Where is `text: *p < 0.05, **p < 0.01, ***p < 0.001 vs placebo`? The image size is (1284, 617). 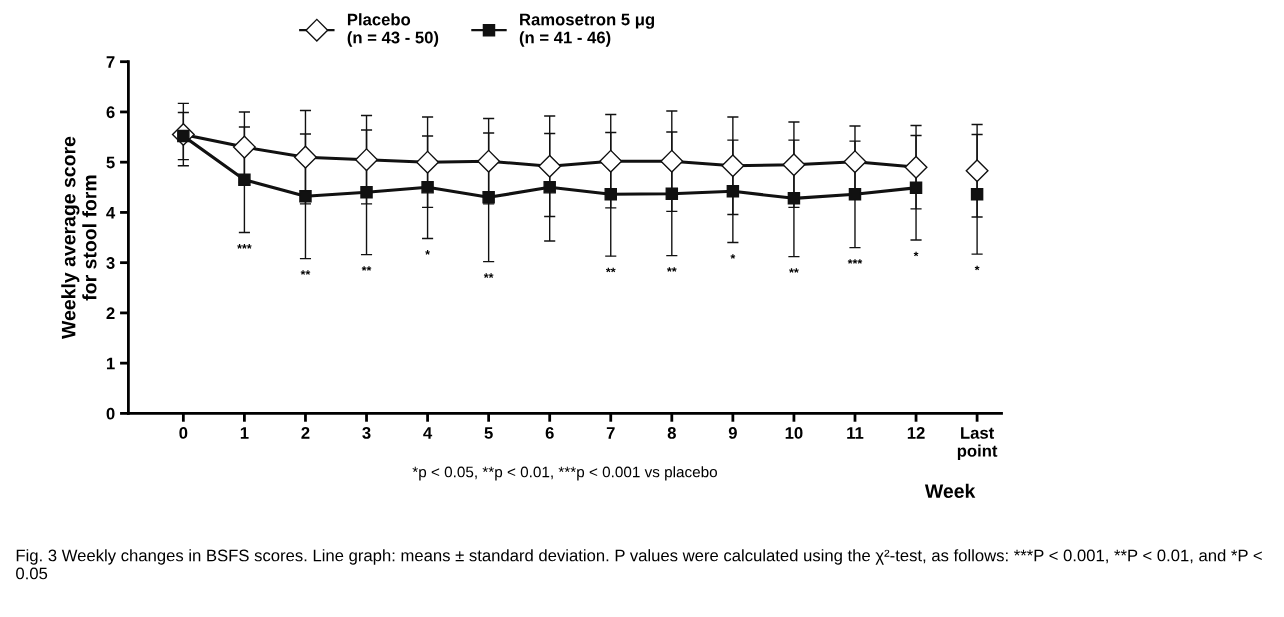 text: *p < 0.05, **p < 0.01, ***p < 0.001 vs placebo is located at coordinates (565, 473).